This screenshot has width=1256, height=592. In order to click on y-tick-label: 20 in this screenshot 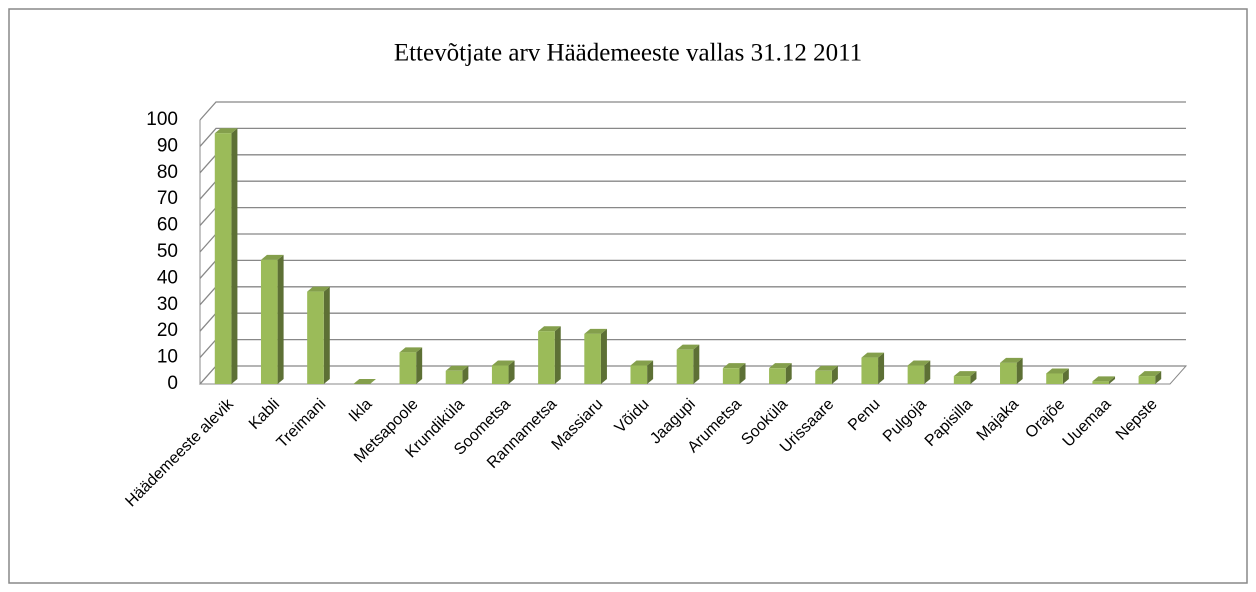, I will do `click(167, 330)`.